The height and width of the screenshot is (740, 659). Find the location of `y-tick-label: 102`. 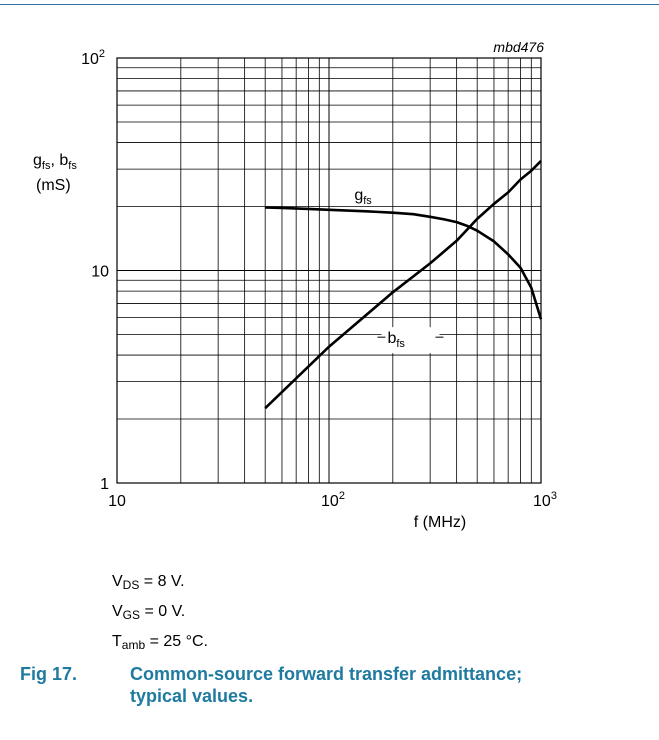

y-tick-label: 102 is located at coordinates (93, 58).